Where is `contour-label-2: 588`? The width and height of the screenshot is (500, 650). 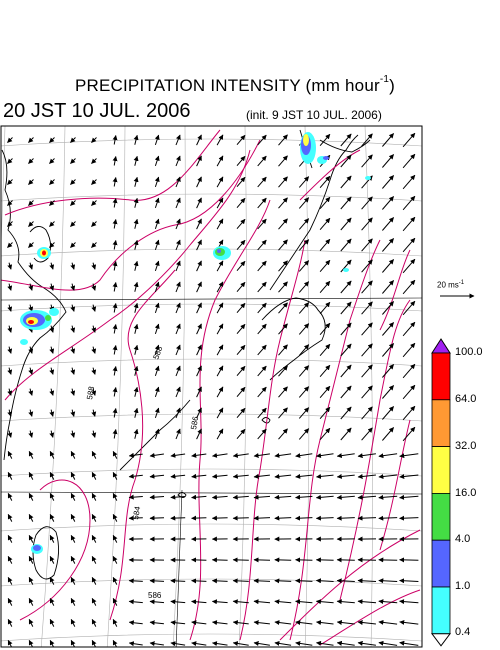
contour-label-2: 588 is located at coordinates (90, 392).